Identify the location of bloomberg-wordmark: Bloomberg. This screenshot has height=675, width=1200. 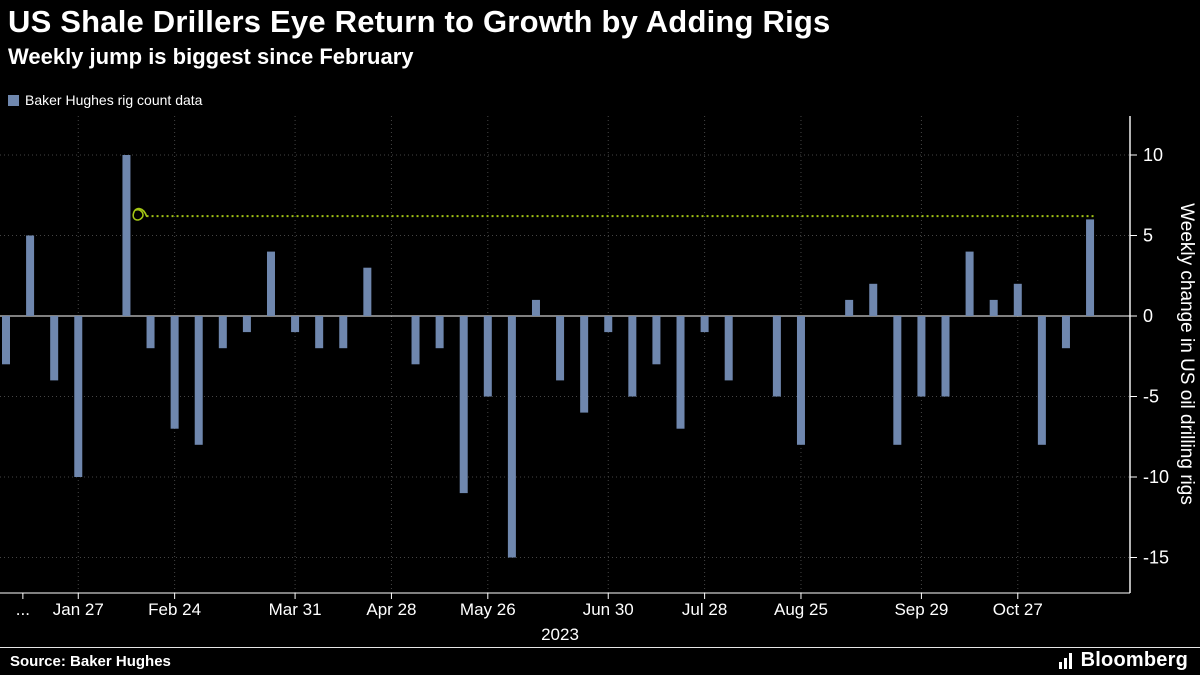
(1134, 660).